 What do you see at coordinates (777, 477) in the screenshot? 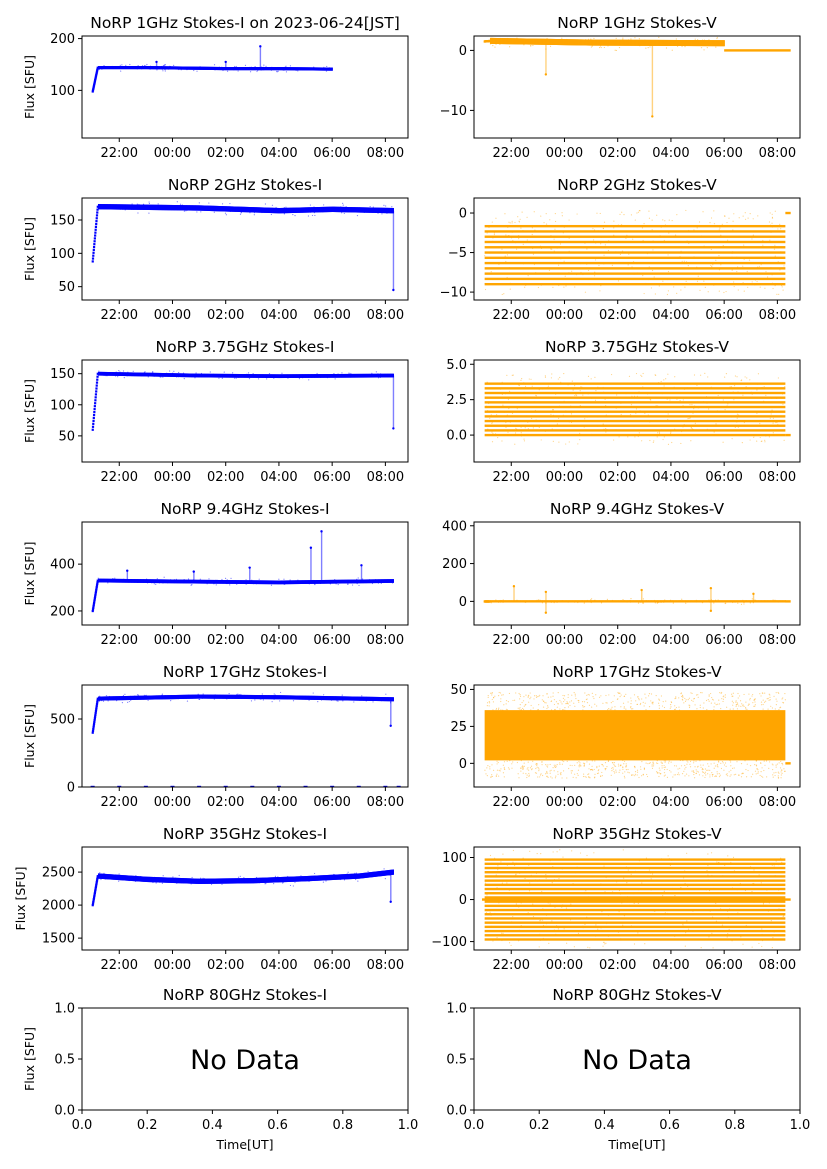
I see `x-tick-label: 08:00` at bounding box center [777, 477].